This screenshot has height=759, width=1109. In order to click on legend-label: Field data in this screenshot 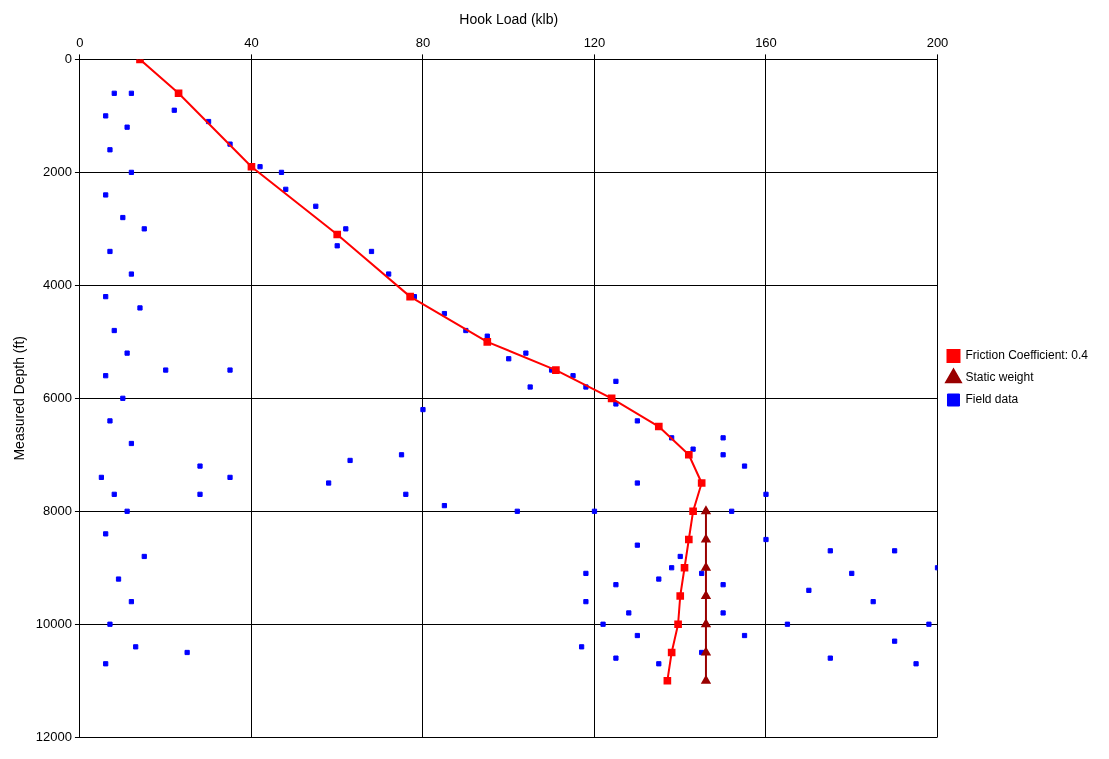, I will do `click(992, 399)`.